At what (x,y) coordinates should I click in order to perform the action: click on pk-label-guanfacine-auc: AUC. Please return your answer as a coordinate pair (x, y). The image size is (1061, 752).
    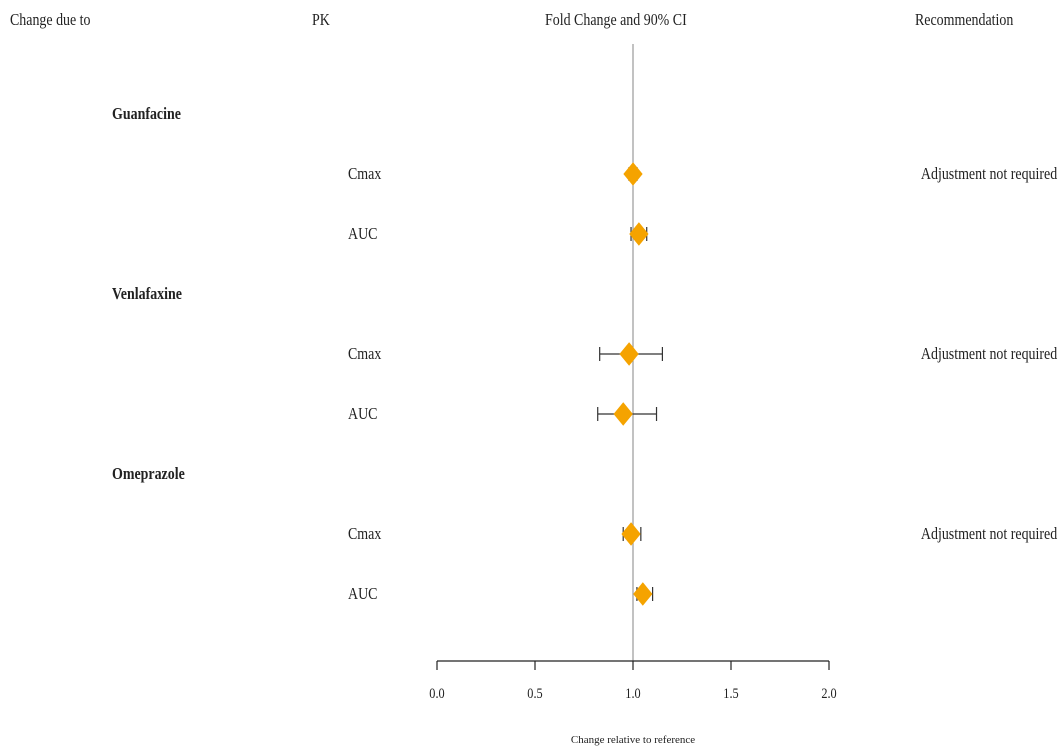
    Looking at the image, I should click on (363, 233).